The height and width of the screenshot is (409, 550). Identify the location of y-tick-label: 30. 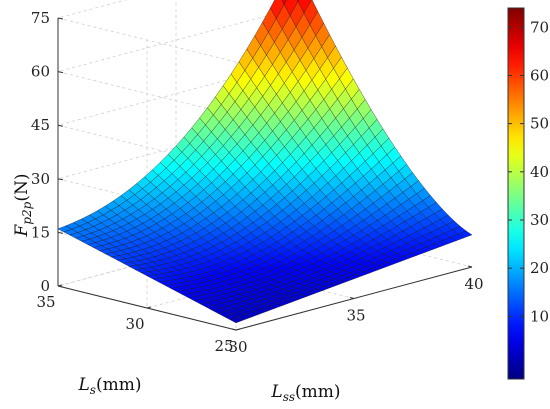
(134, 324).